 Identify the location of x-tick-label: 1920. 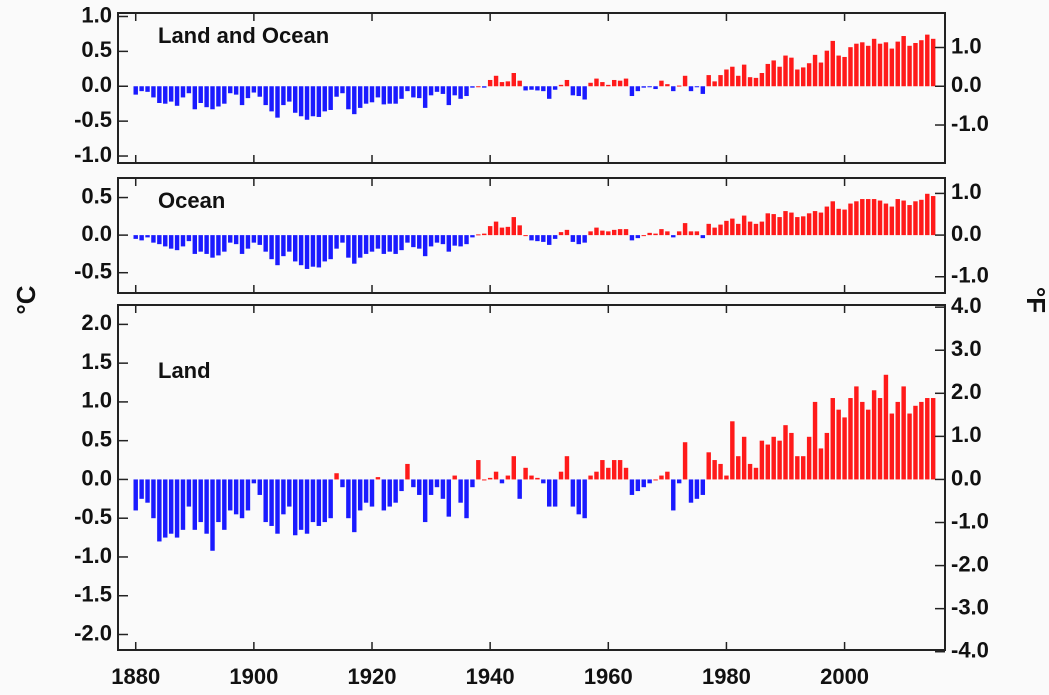
(372, 676).